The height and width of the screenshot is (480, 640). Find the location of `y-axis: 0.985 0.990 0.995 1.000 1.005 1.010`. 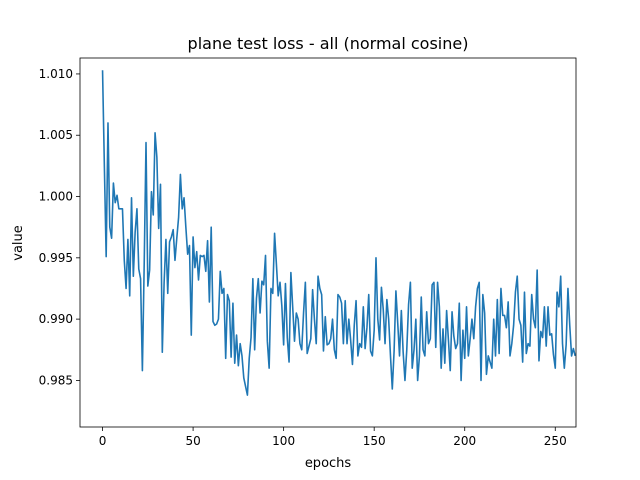

y-axis: 0.985 0.990 0.995 1.000 1.005 1.010 is located at coordinates (59, 227).